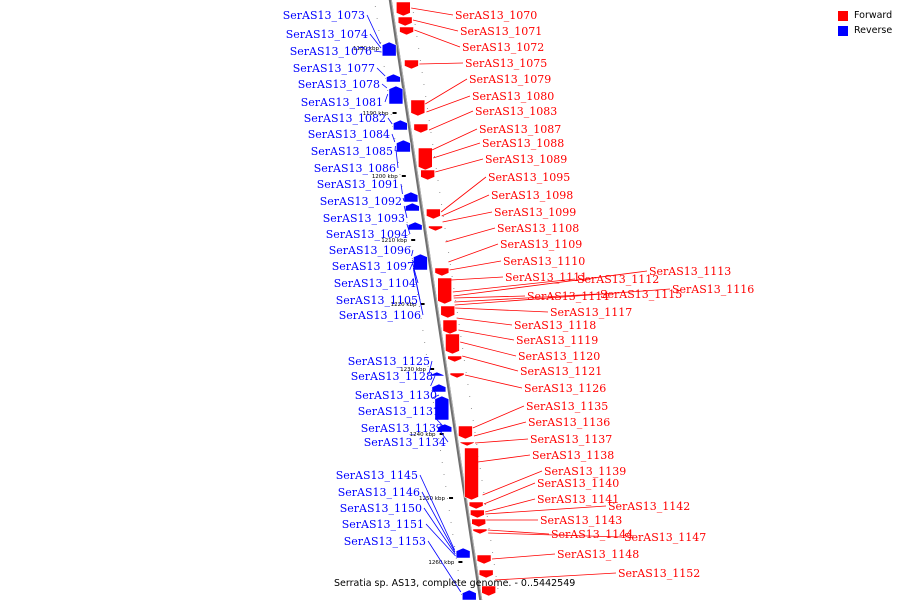  Describe the element at coordinates (358, 184) in the screenshot. I see `reverse-gene-label: SerAS13_1091` at that location.